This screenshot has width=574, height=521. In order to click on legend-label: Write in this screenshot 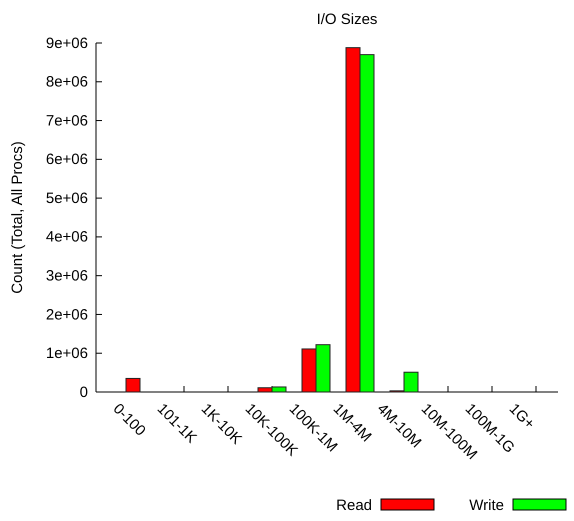, I will do `click(486, 505)`.